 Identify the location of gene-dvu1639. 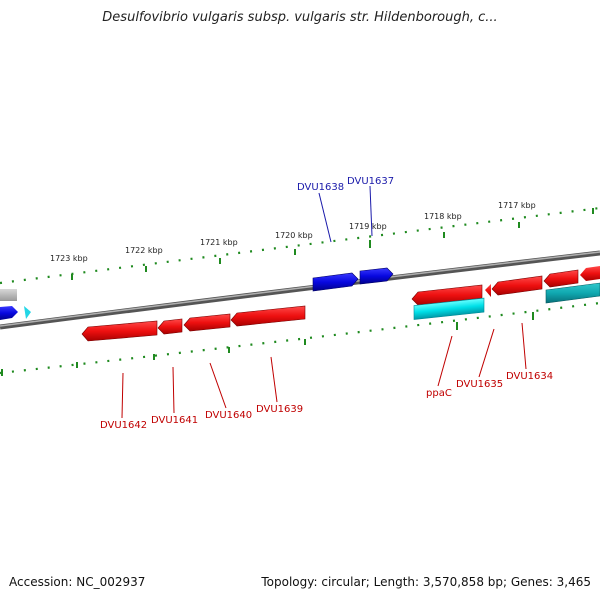
(268, 316).